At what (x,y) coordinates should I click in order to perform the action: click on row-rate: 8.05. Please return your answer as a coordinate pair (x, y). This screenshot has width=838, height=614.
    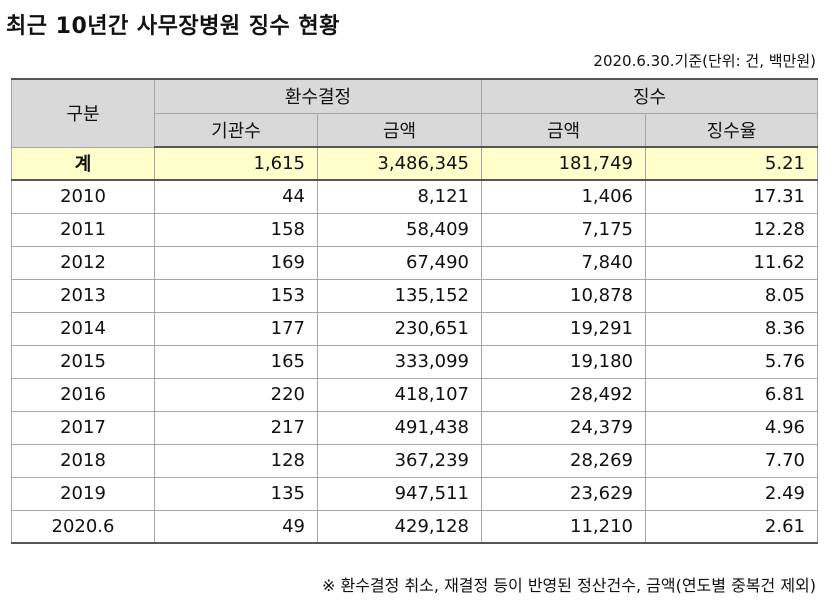
    Looking at the image, I should click on (731, 295).